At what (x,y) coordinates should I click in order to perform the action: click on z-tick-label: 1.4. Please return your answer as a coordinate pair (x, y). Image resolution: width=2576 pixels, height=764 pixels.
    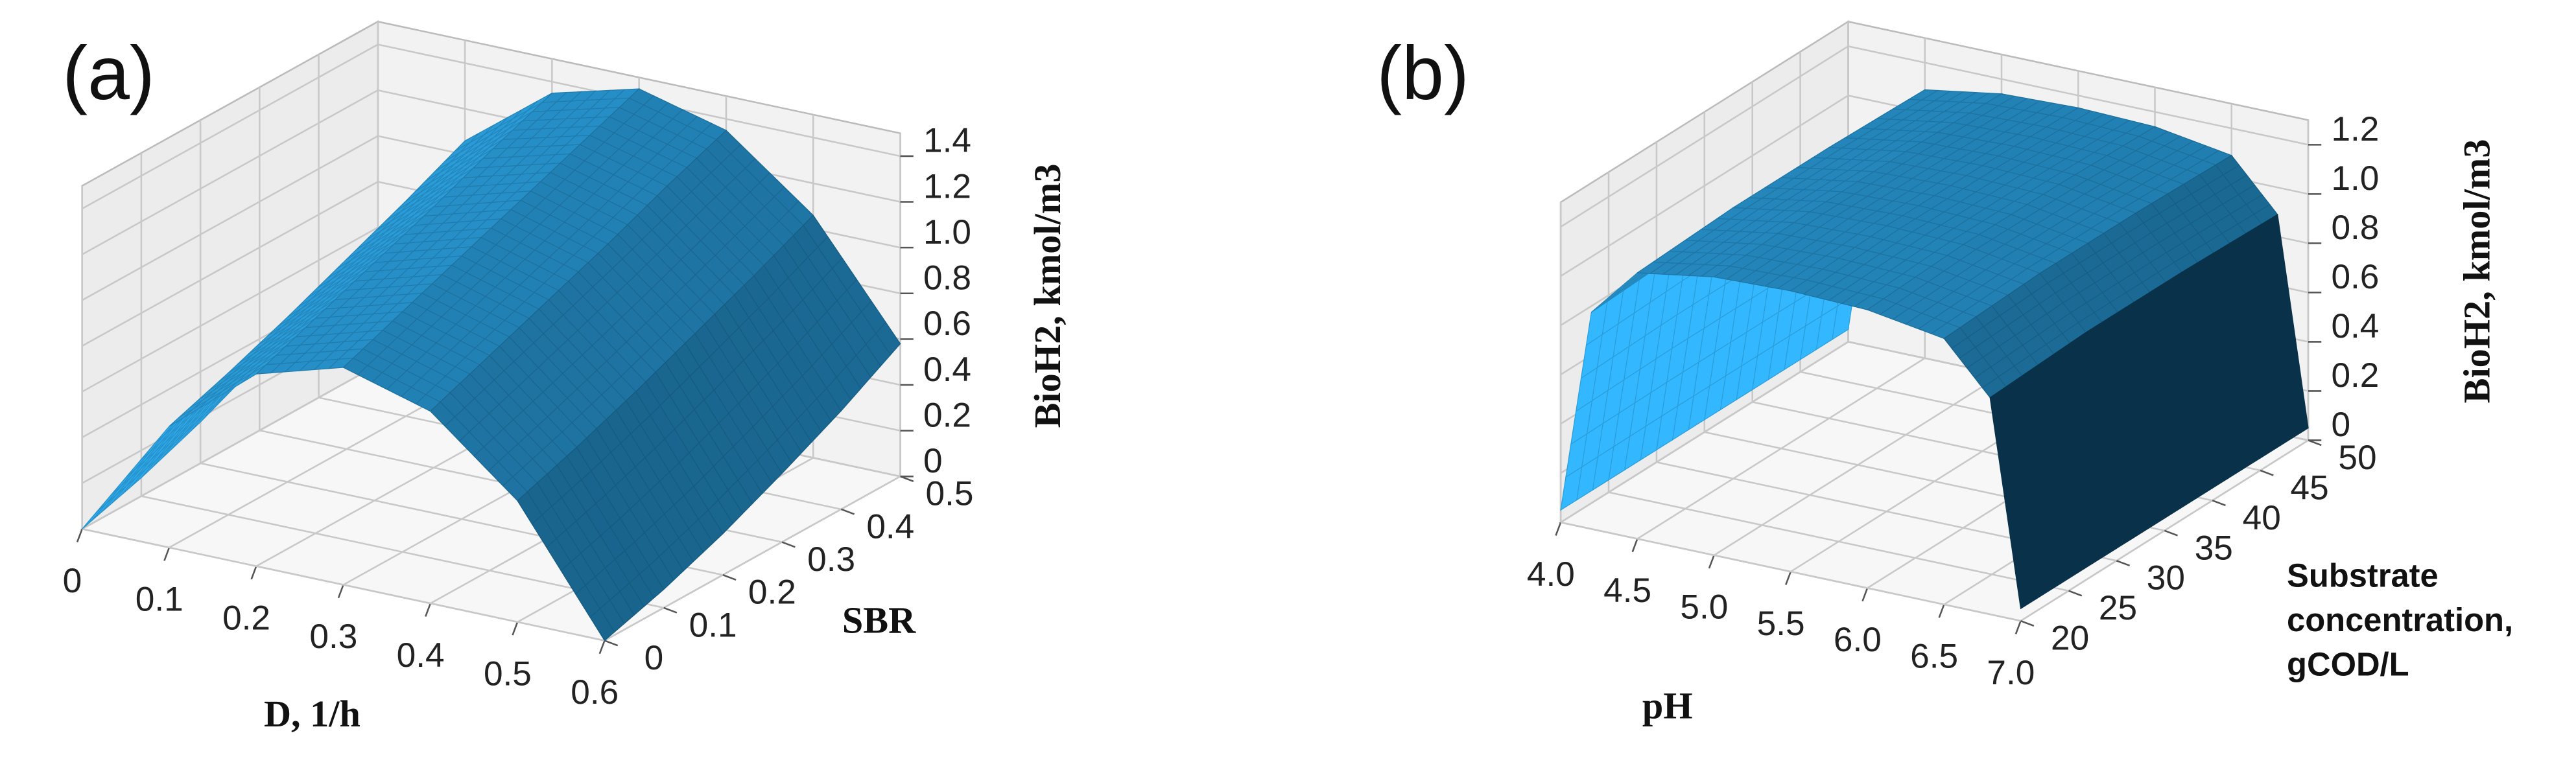
    Looking at the image, I should click on (947, 141).